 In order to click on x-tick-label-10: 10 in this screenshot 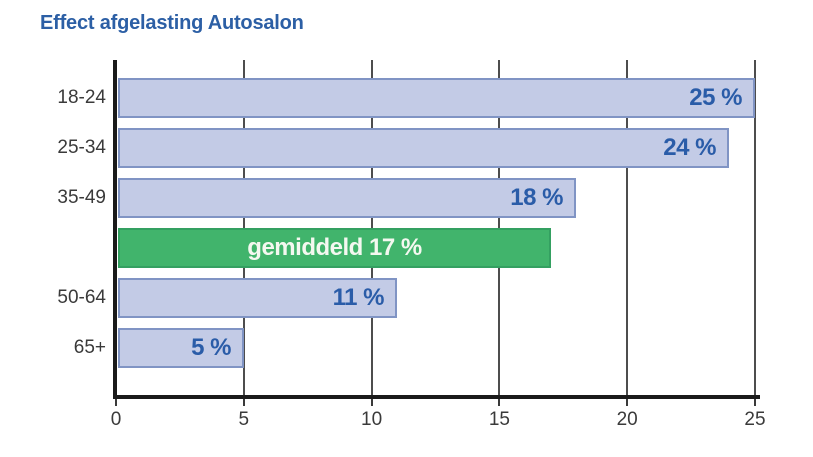, I will do `click(372, 419)`.